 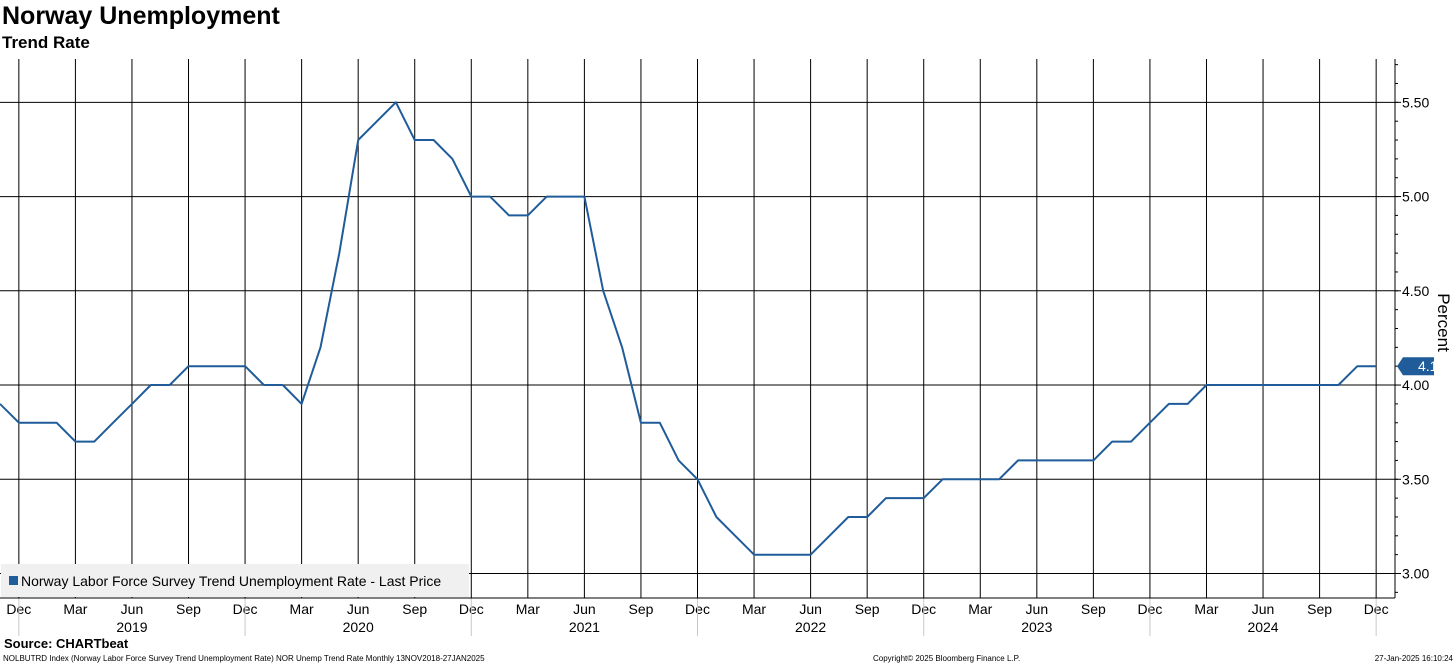 I want to click on last-value-label: 4.10, so click(x=1431, y=366).